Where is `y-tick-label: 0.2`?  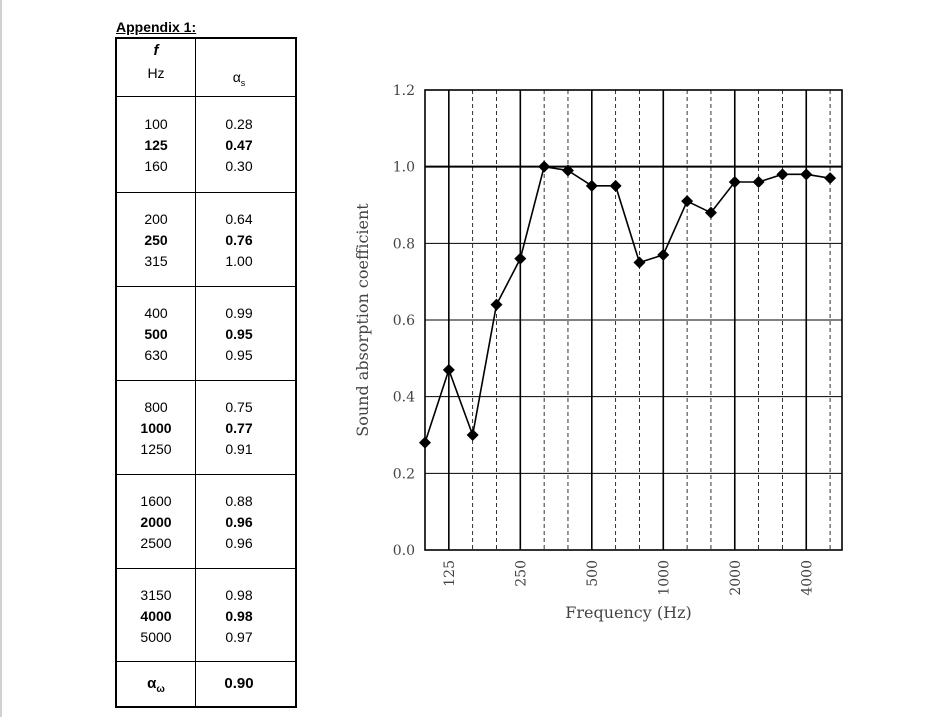 y-tick-label: 0.2 is located at coordinates (404, 474).